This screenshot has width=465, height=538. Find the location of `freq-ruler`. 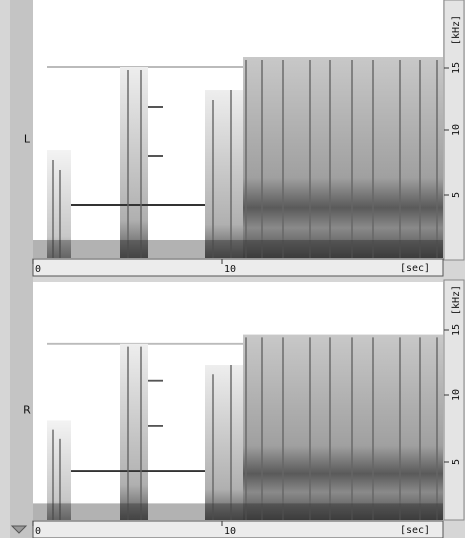

freq-ruler is located at coordinates (454, 400).